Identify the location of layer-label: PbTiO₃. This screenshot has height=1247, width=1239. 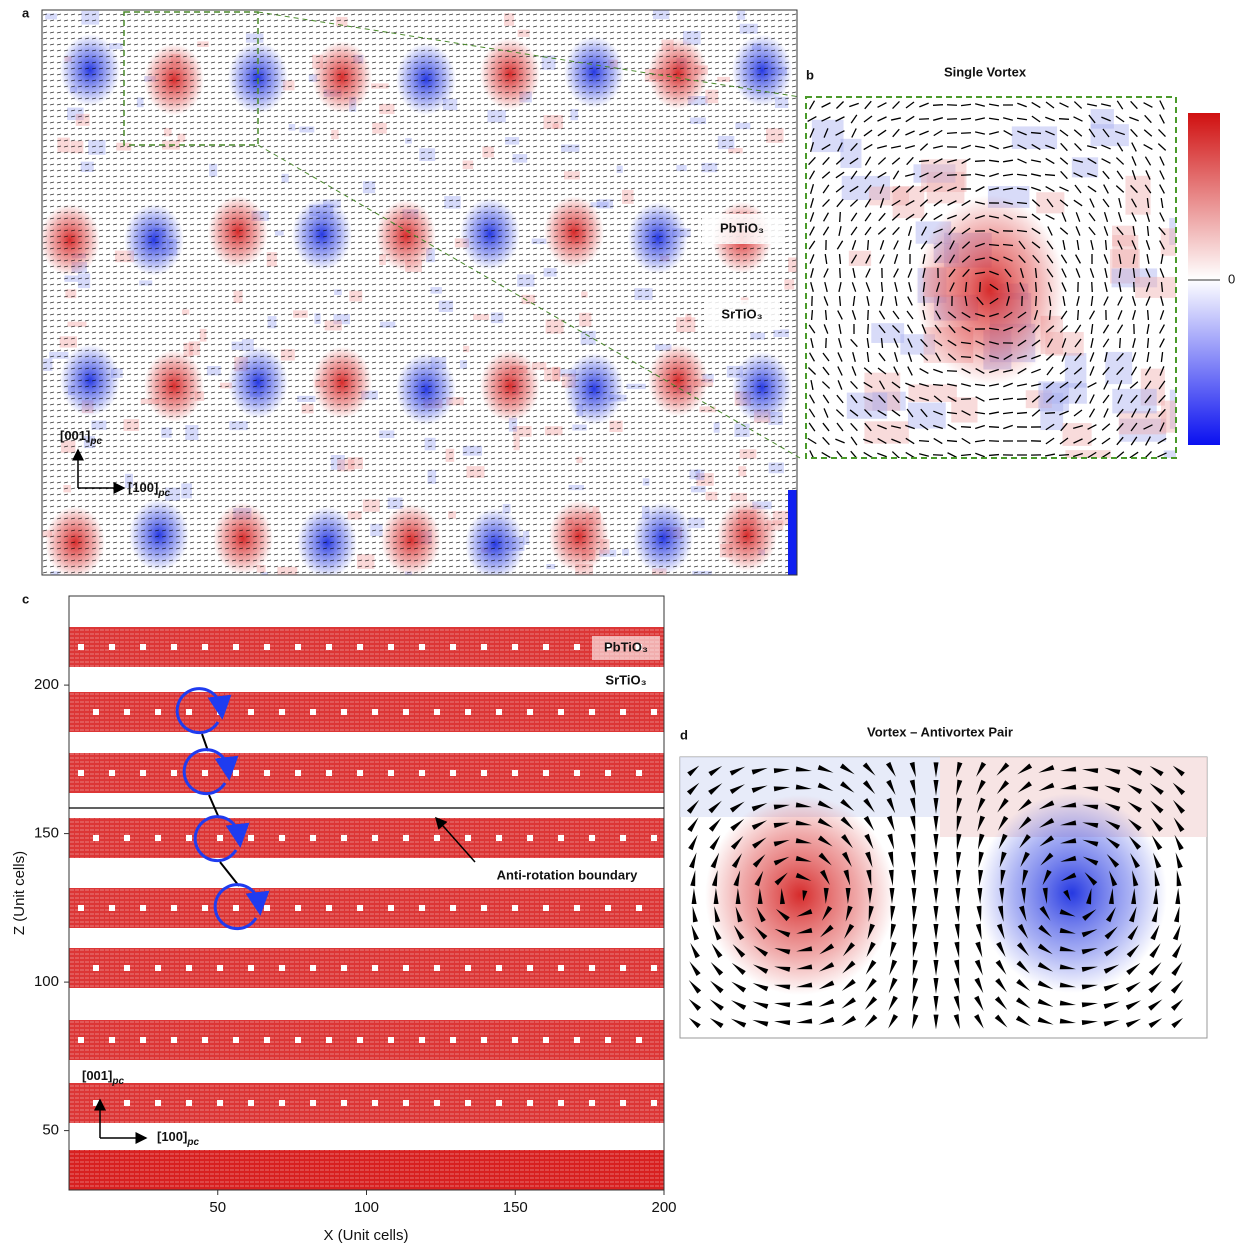
(626, 646).